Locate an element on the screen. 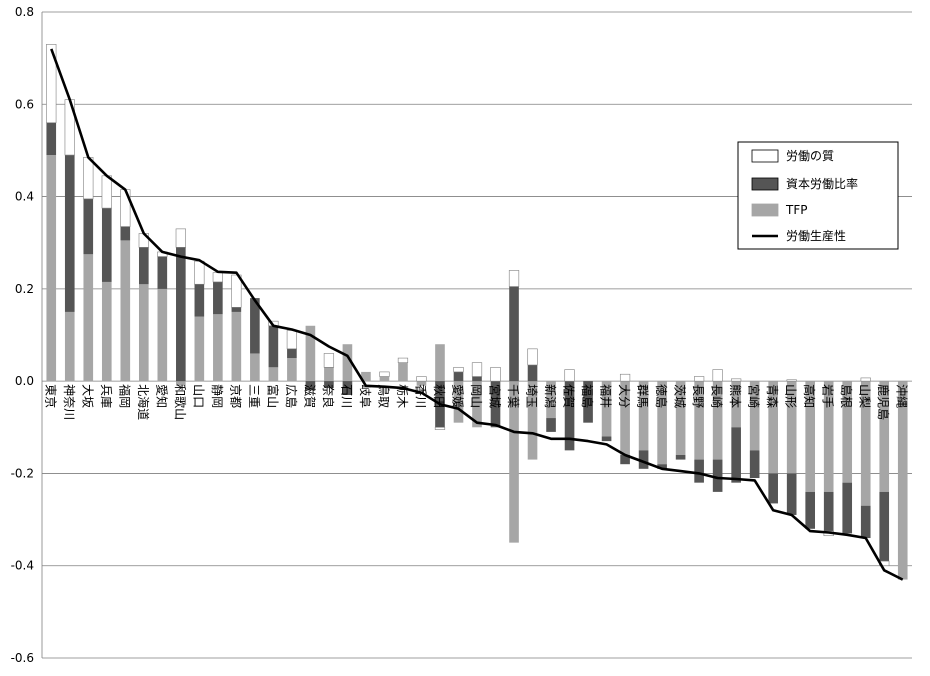 The image size is (930, 676). x-tick-label: 京都 is located at coordinates (235, 396).